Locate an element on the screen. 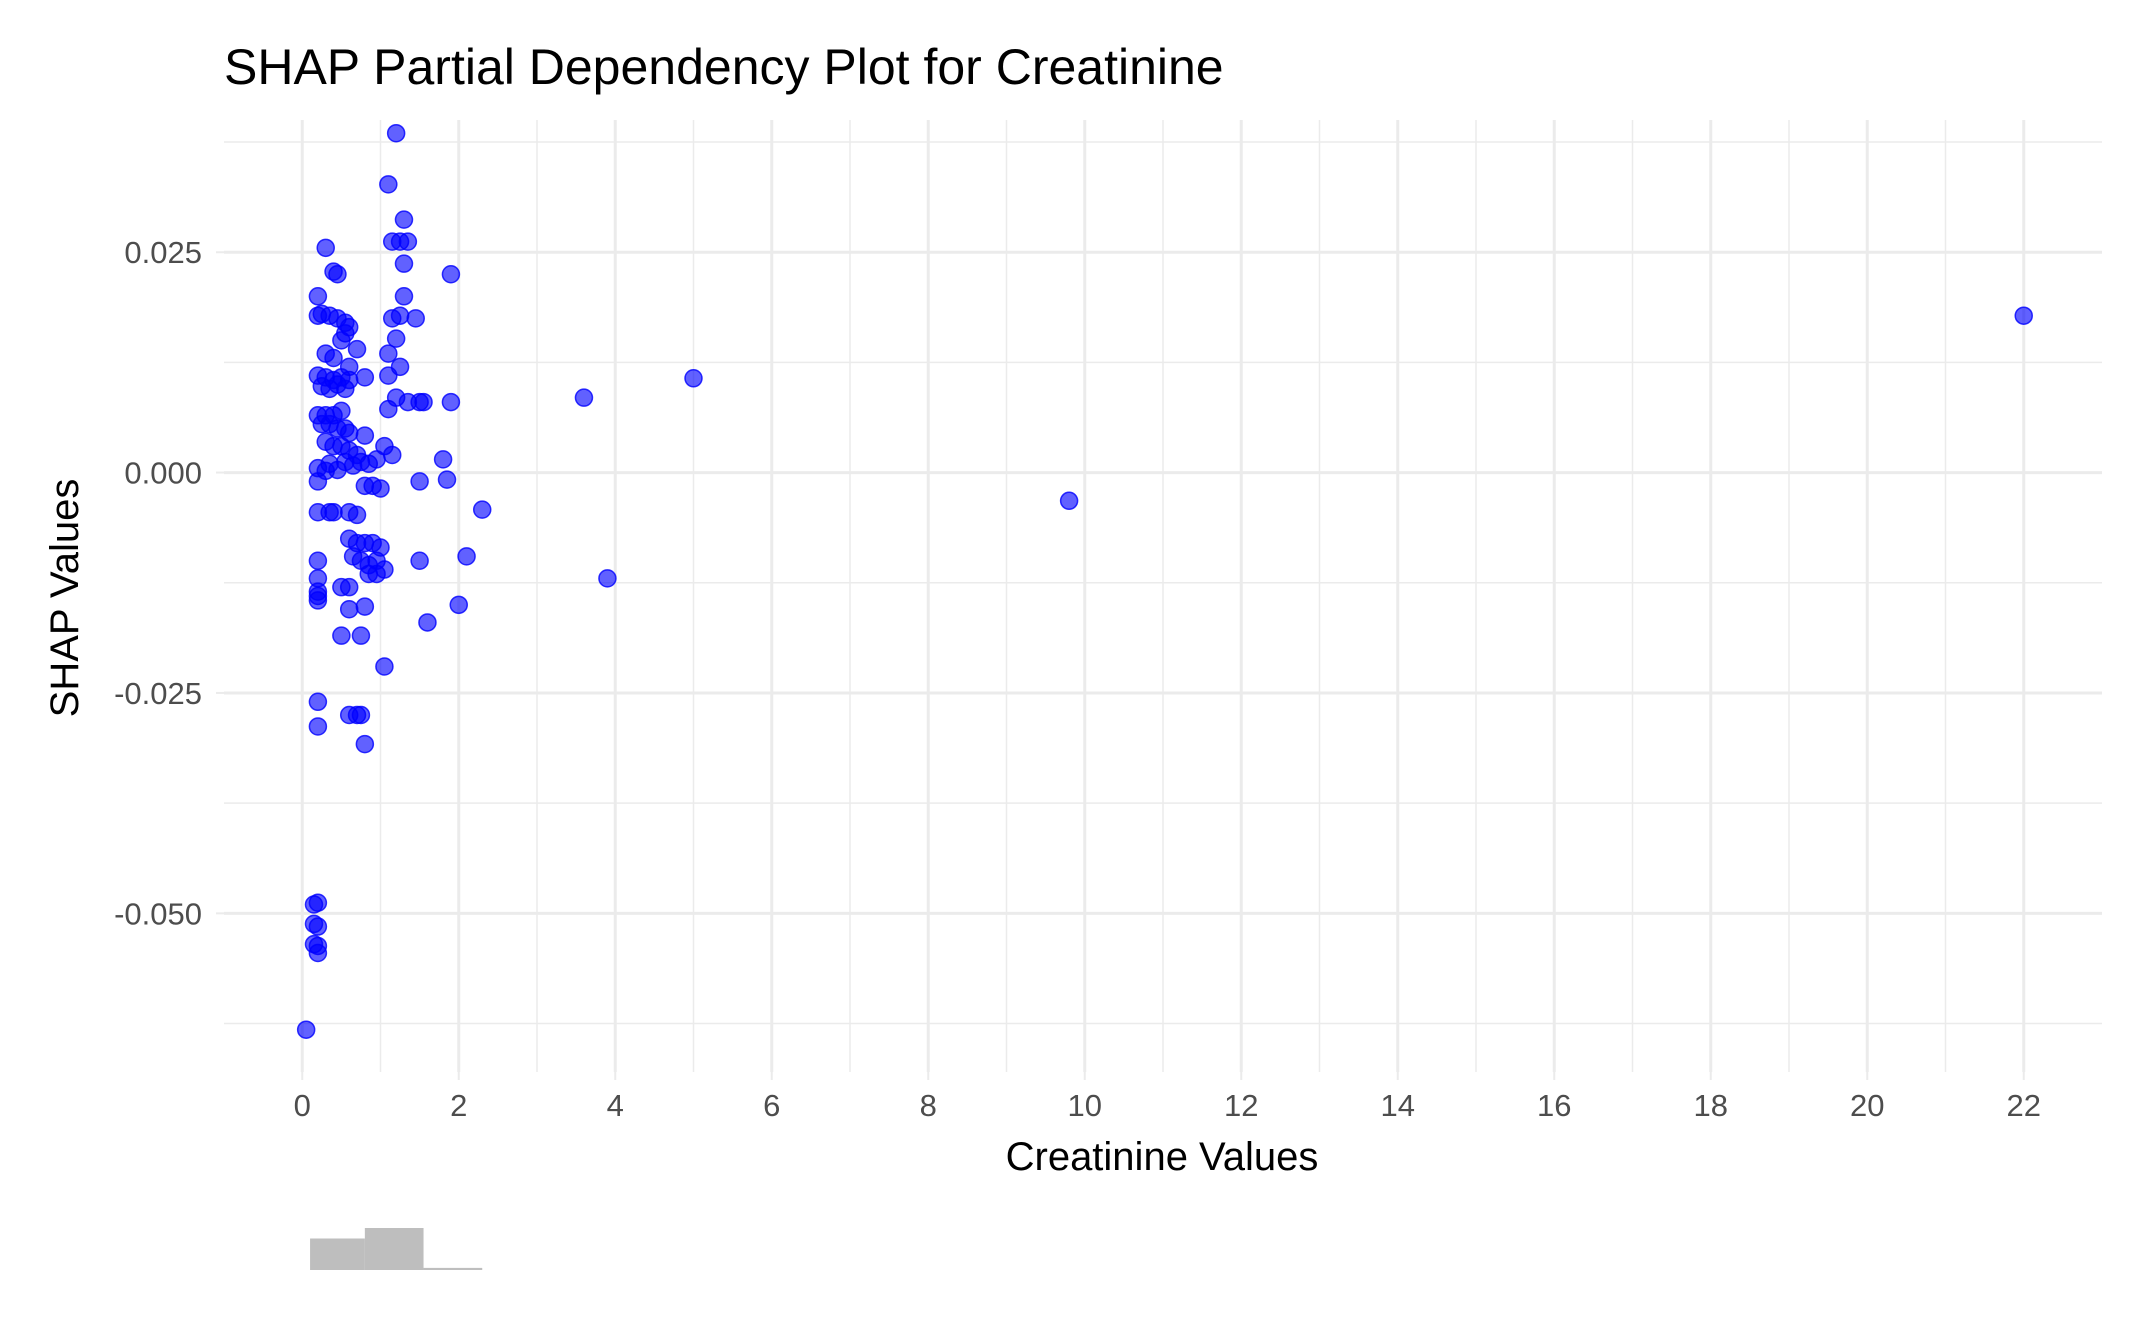 The image size is (2140, 1322). x-tick-label: 20 is located at coordinates (1867, 1105).